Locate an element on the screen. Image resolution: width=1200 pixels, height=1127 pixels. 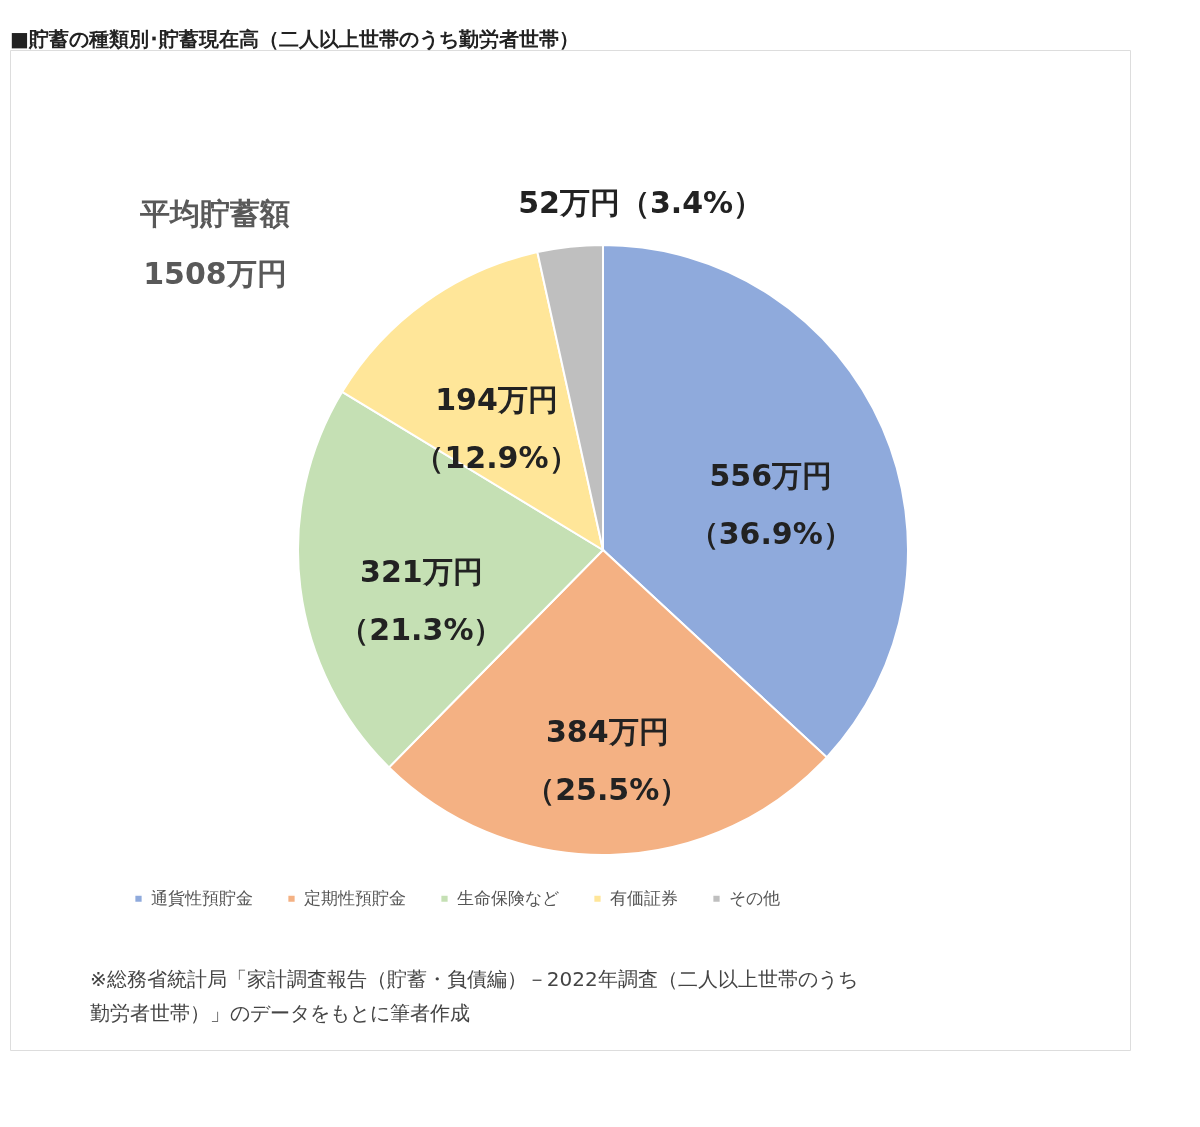
legend-label: 生命保険など is located at coordinates (508, 897).